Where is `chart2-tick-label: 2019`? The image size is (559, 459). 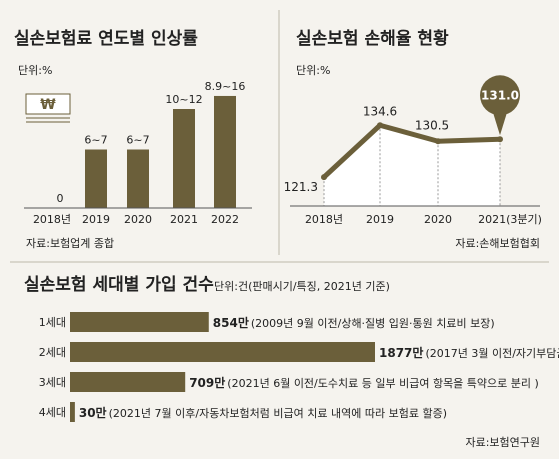 chart2-tick-label: 2019 is located at coordinates (380, 219).